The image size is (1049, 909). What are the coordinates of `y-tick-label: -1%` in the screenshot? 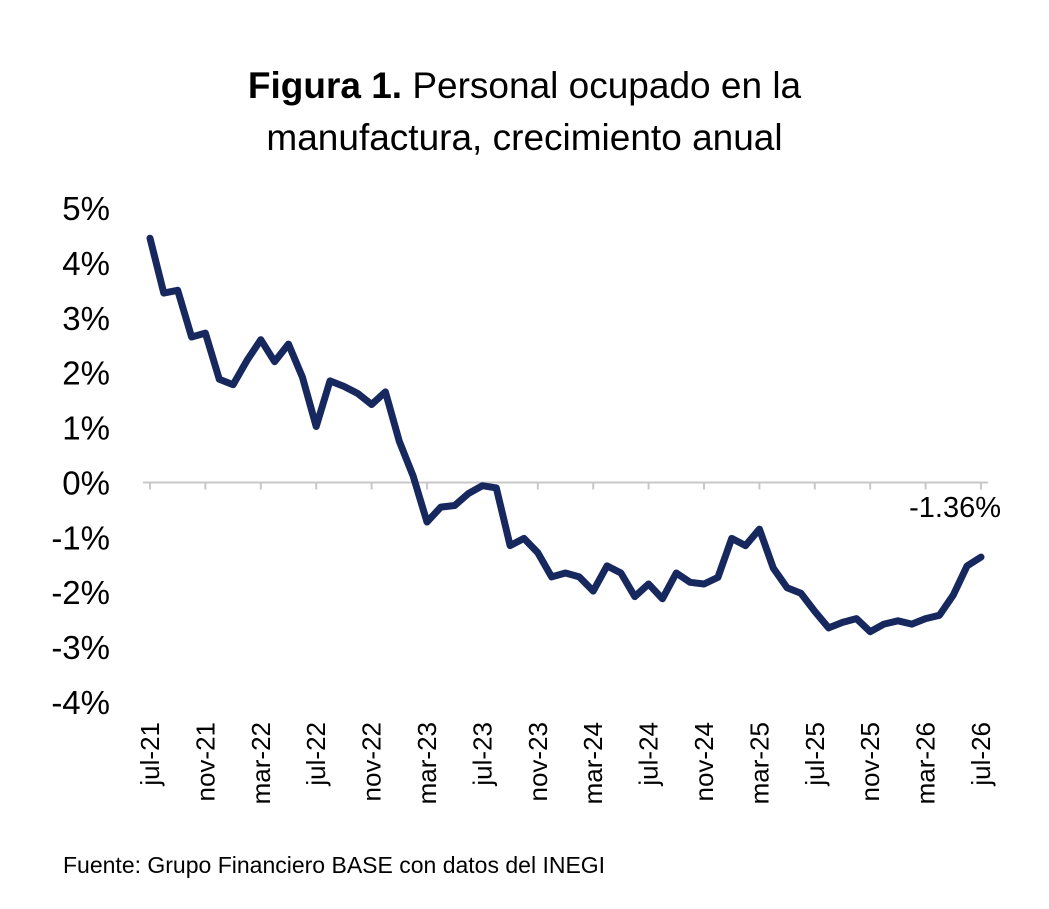 It's located at (80, 537).